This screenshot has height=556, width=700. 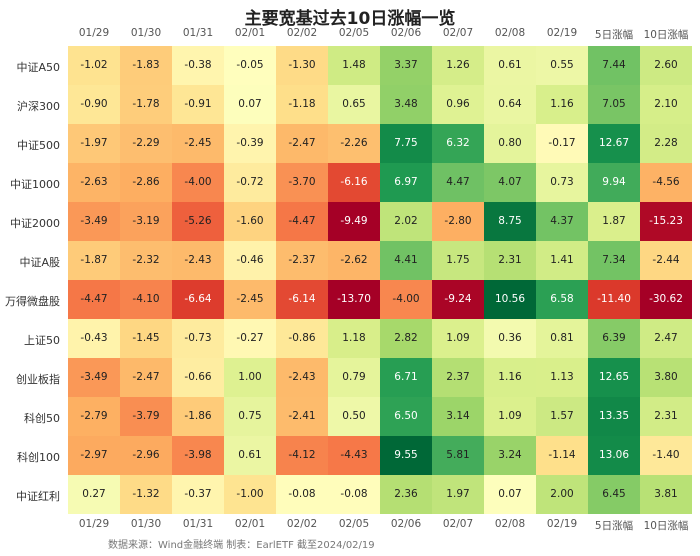 What do you see at coordinates (94, 377) in the screenshot?
I see `heatmap-cell: -3.49` at bounding box center [94, 377].